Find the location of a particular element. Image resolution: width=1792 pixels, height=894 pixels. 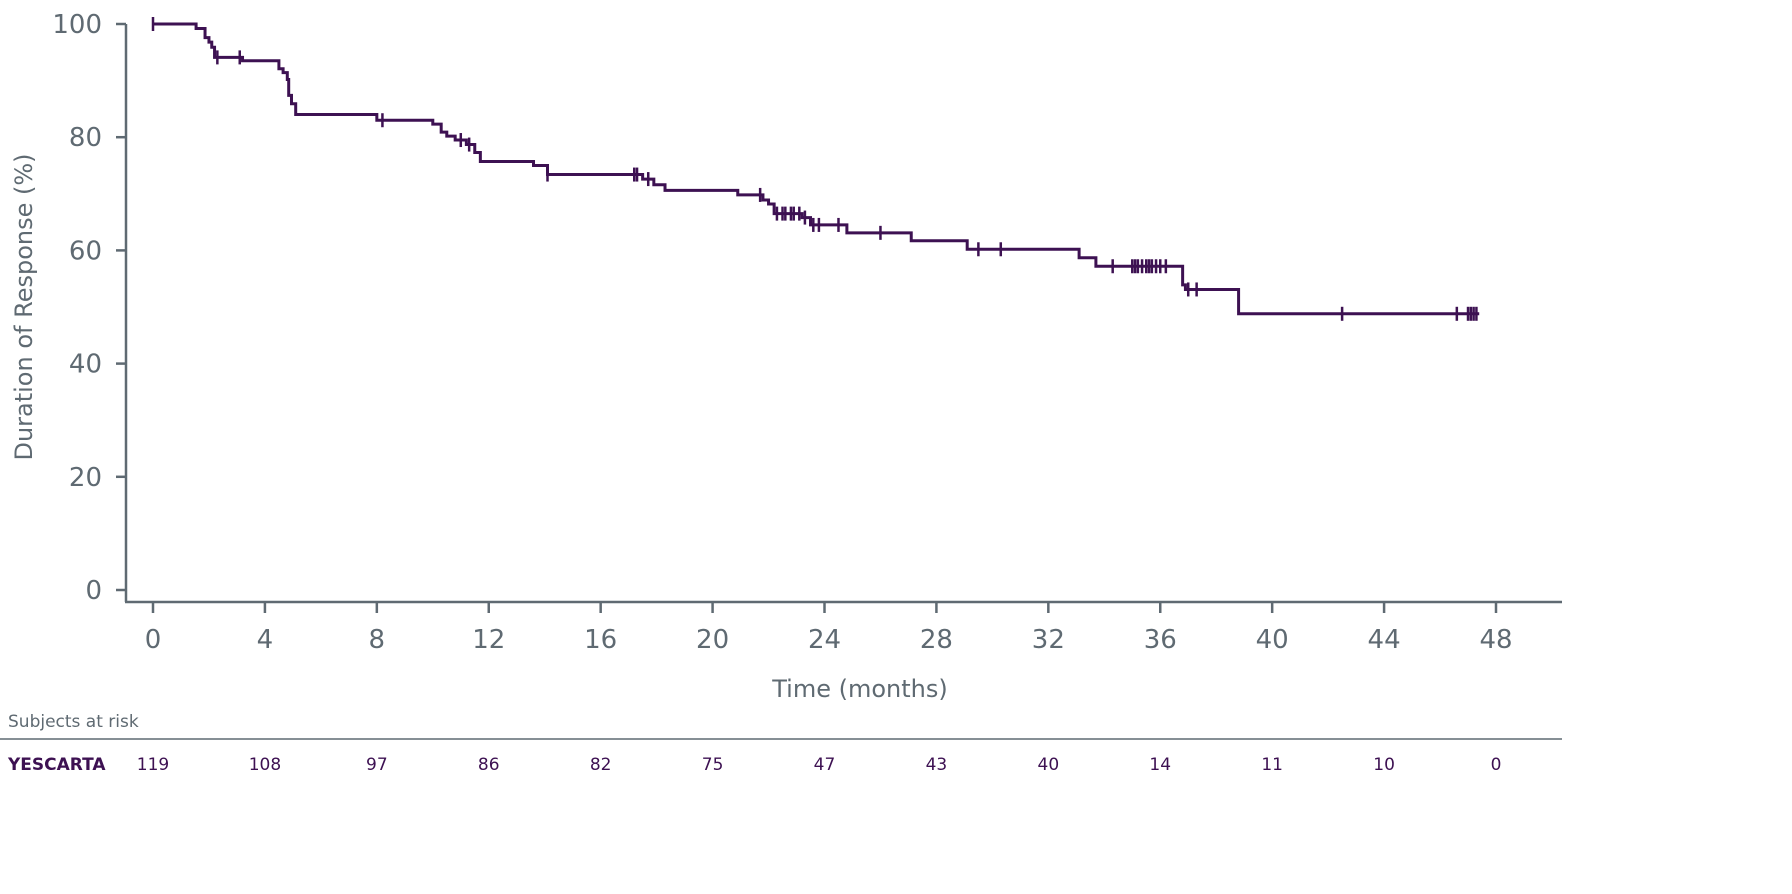

risk-row-label: YESCARTA is located at coordinates (56, 765).